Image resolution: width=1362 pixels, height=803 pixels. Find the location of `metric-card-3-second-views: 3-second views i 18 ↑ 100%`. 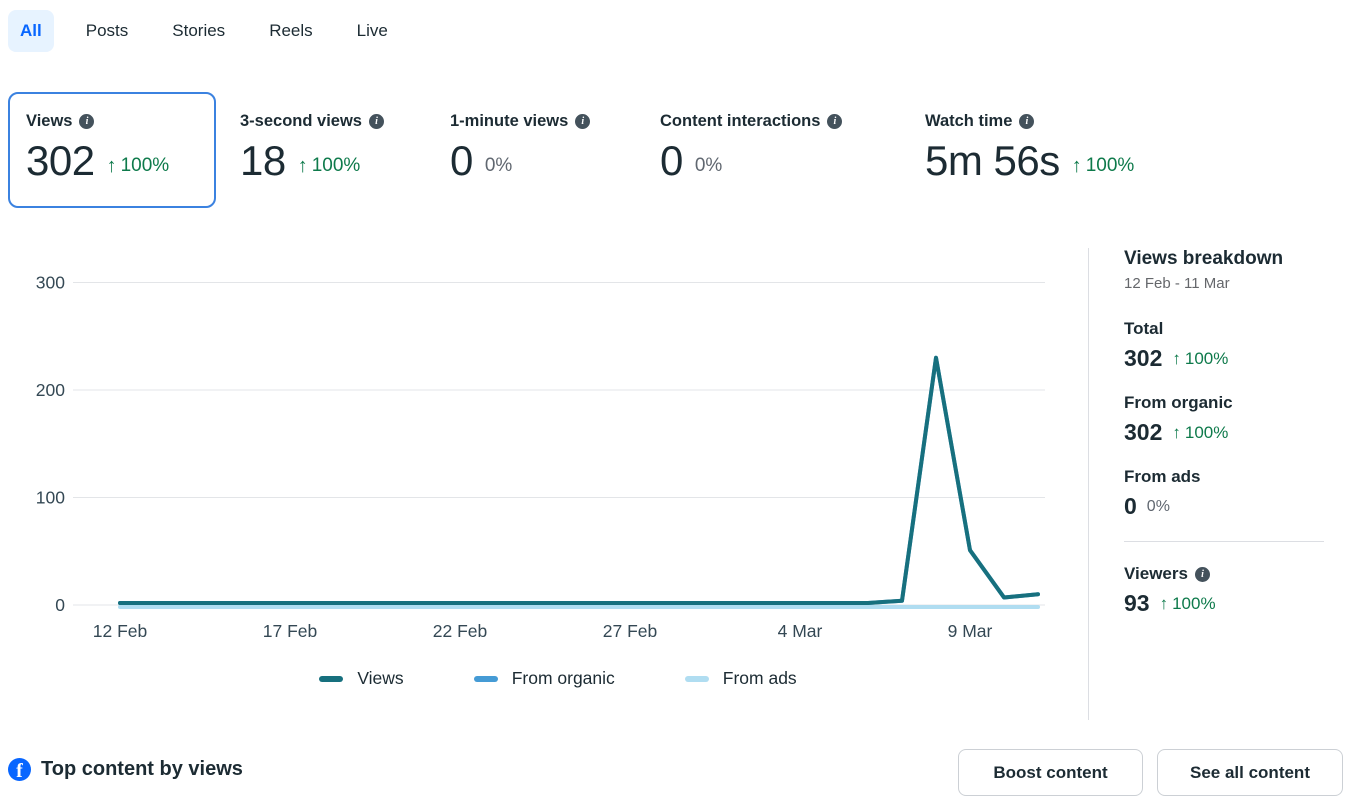

metric-card-3-second-views: 3-second views i 18 ↑ 100% is located at coordinates (340, 150).